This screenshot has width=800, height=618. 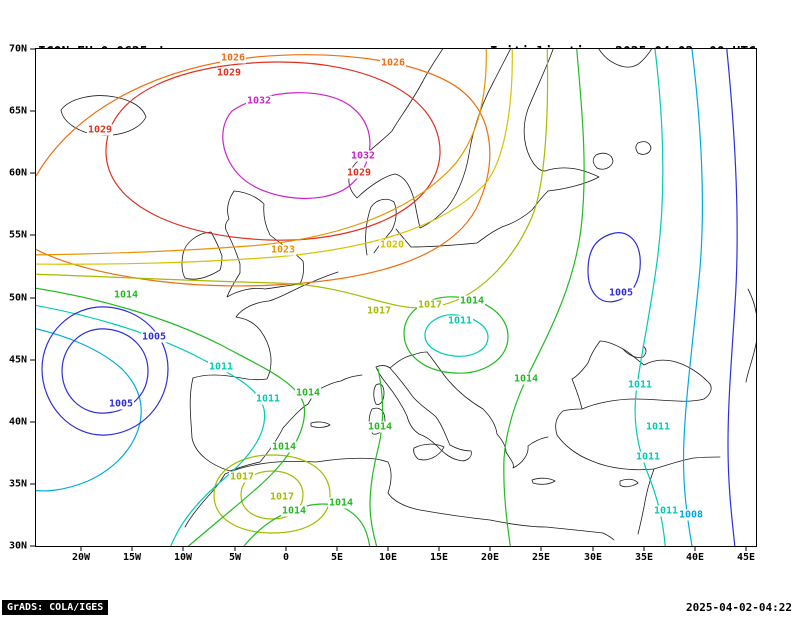 I want to click on lon-tick-label: 20W, so click(x=81, y=557).